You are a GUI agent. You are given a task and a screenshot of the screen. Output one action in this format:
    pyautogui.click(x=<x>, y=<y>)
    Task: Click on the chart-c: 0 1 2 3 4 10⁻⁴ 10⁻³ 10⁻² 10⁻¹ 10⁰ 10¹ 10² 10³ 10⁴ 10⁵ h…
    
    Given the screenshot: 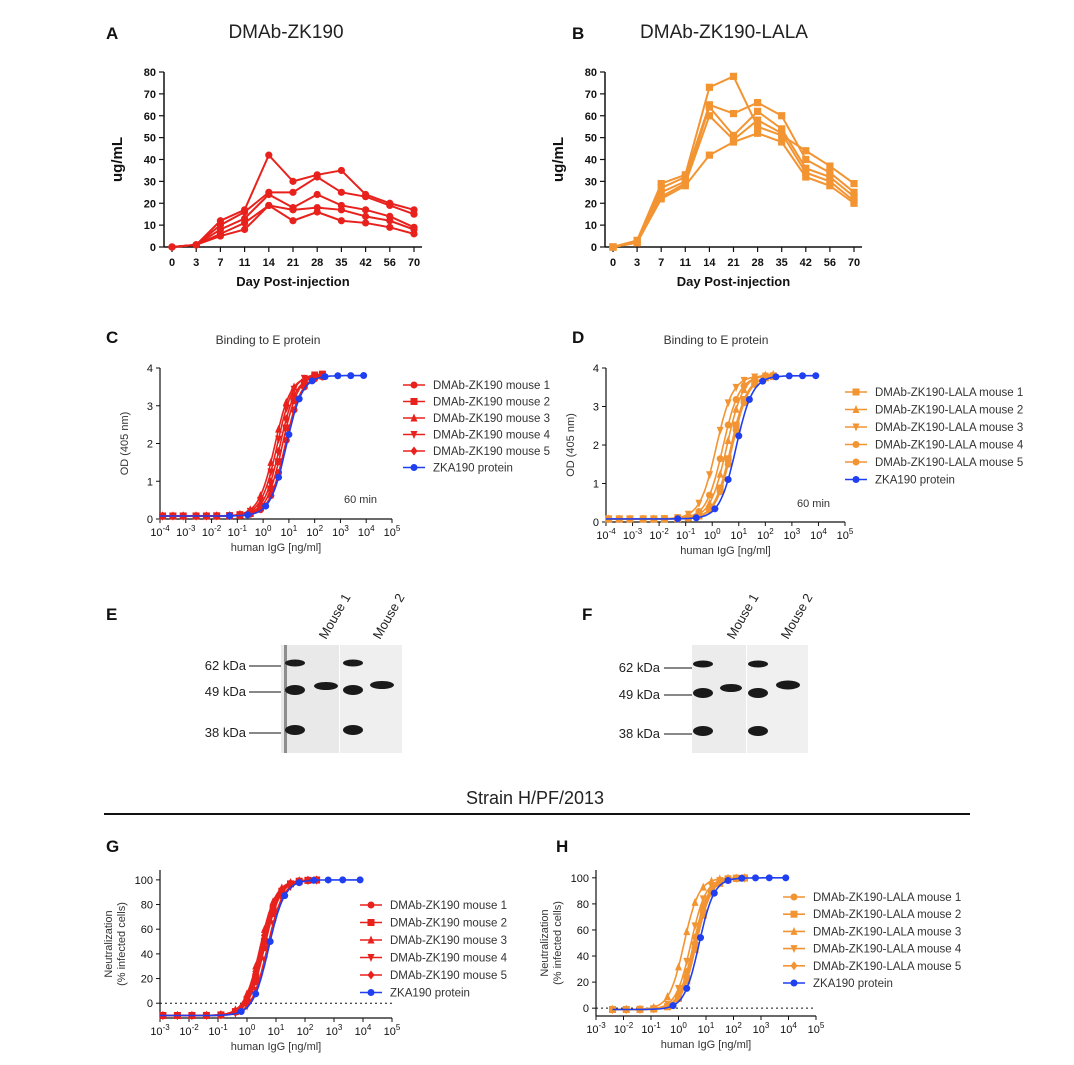 What is the action you would take?
    pyautogui.click(x=335, y=458)
    